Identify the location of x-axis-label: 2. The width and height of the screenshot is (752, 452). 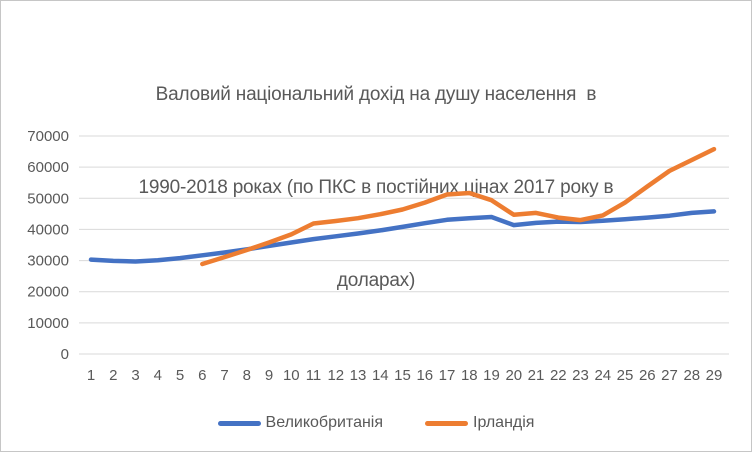
(113, 375).